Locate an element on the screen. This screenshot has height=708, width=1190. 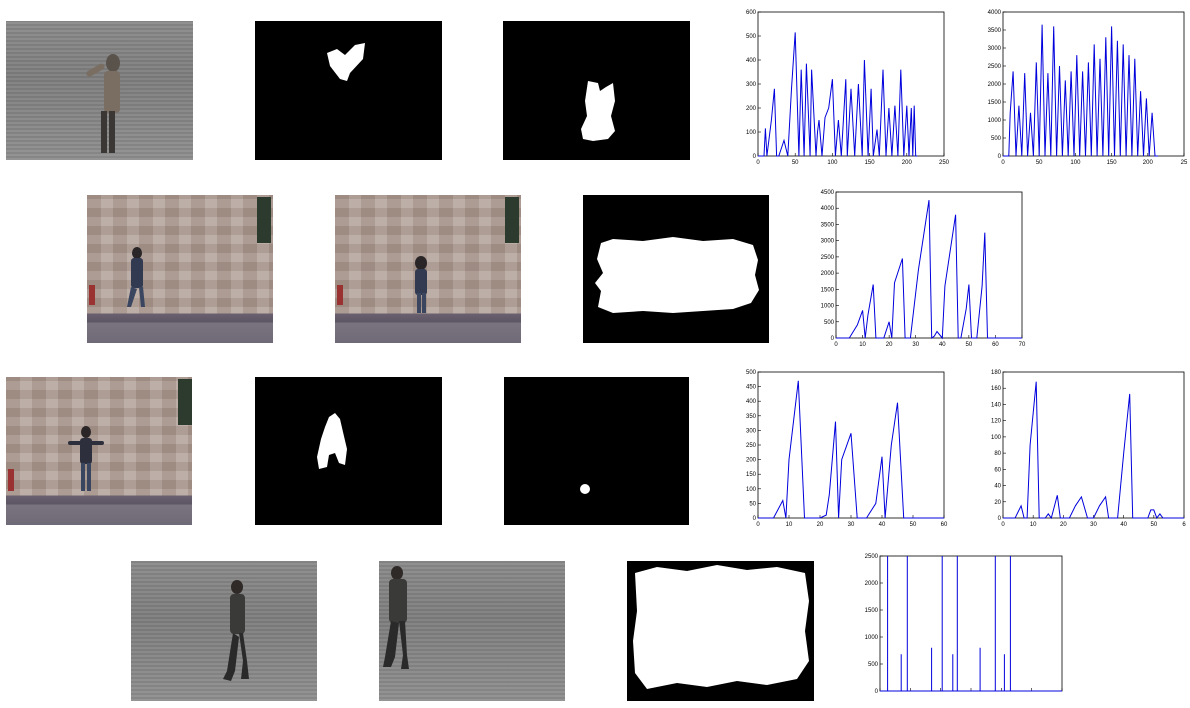
x-tick-label: 150 is located at coordinates (870, 163).